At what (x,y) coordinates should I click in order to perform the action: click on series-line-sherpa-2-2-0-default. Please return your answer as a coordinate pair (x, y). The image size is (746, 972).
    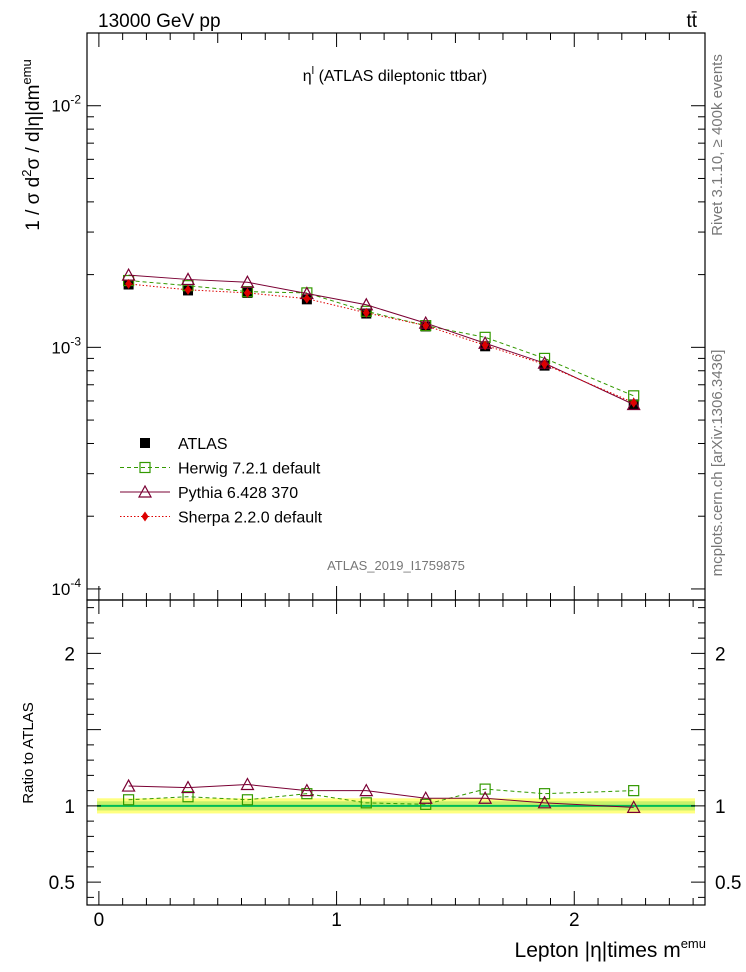
    Looking at the image, I should click on (381, 343).